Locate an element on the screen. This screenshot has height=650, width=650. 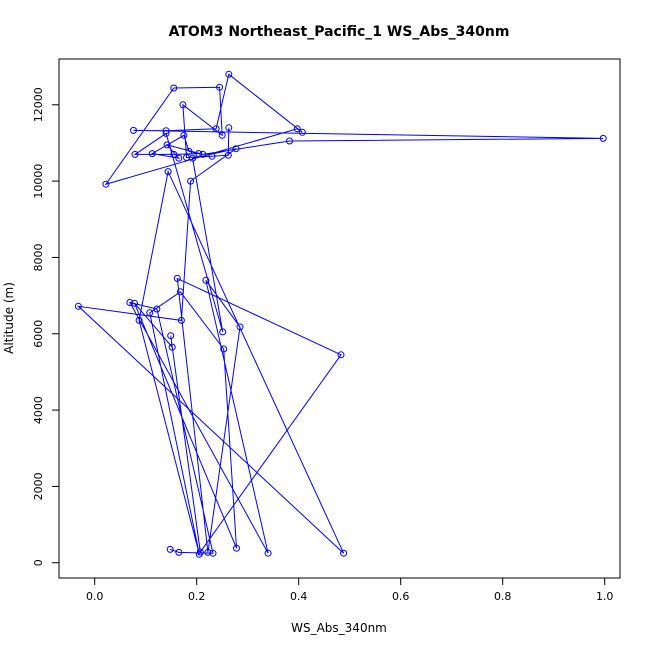
y-tick-label: 2000 is located at coordinates (38, 486).